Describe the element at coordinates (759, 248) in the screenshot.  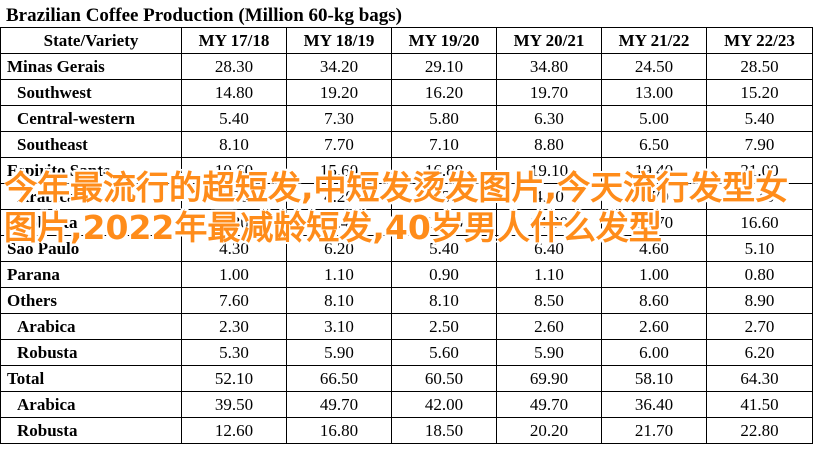
I see `row-value: 5.10` at that location.